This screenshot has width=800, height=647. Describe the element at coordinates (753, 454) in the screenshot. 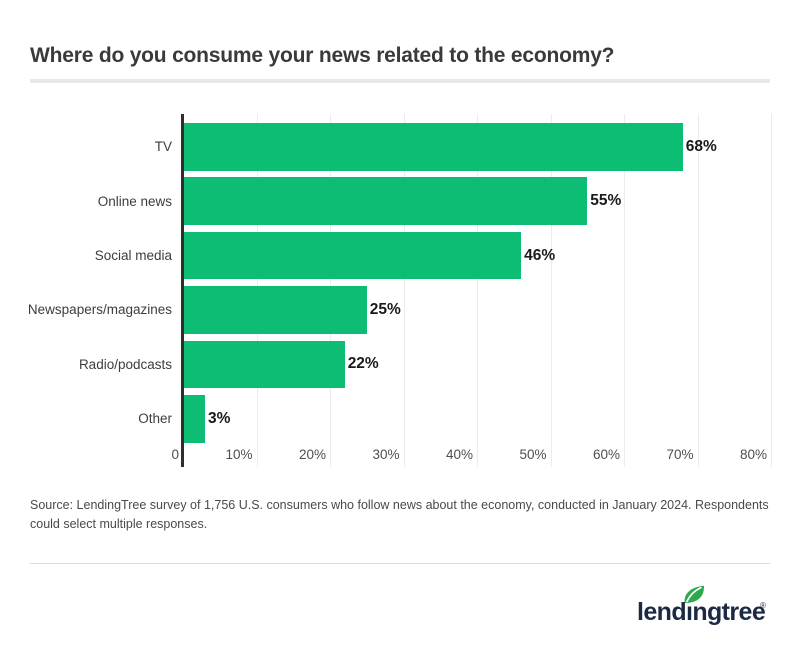

I see `x-tick-label-80: 80%` at that location.